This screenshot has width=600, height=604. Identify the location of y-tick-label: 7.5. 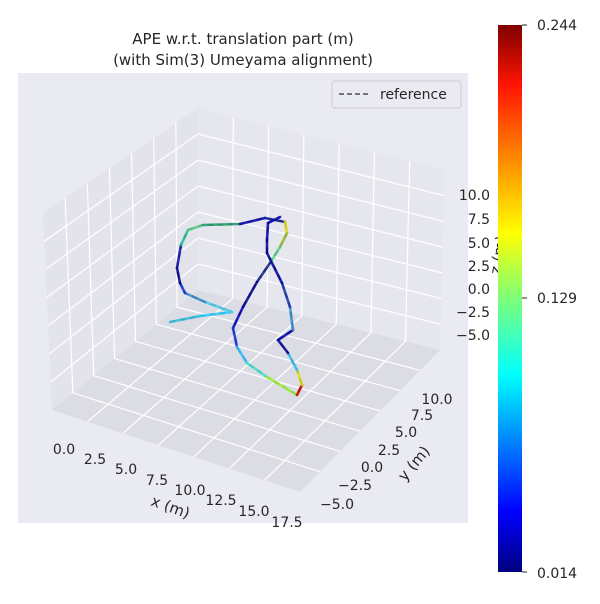
(422, 416).